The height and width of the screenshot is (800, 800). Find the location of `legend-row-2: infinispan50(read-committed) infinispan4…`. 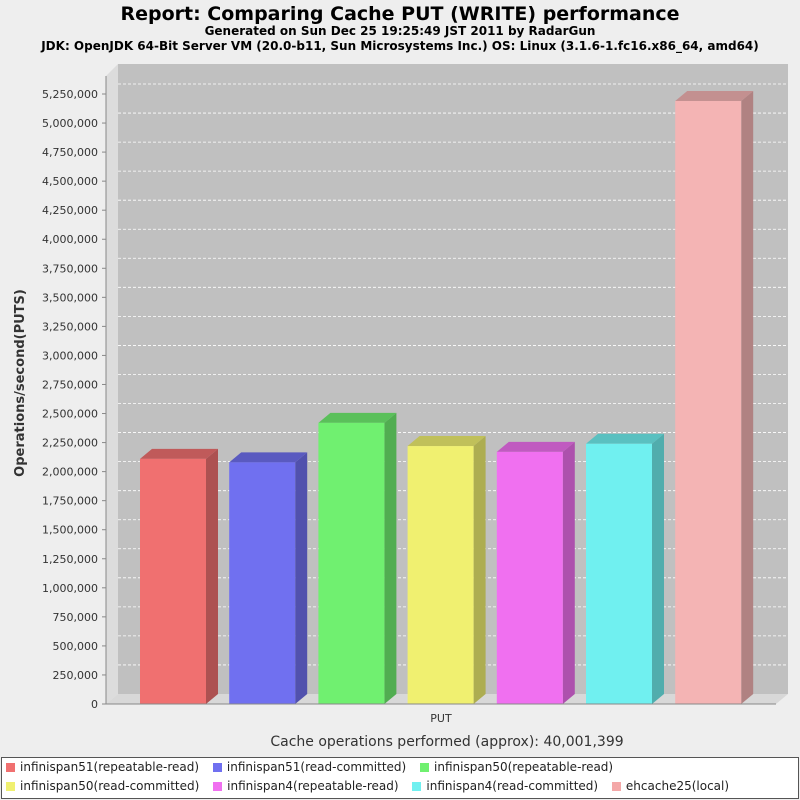

legend-row-2: infinispan50(read-committed) infinispan4… is located at coordinates (372, 788).